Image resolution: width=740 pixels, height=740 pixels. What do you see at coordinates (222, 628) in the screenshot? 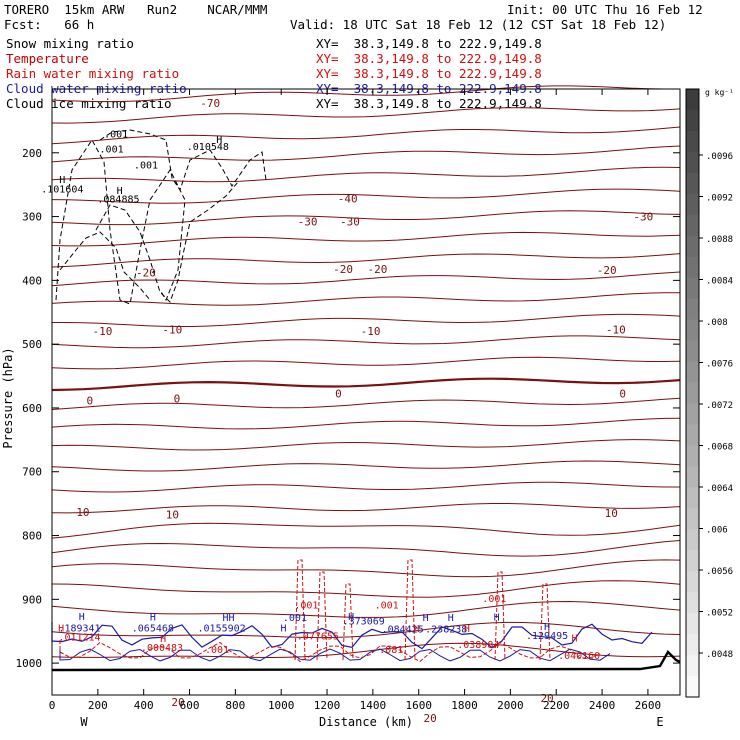
I see `moisture-label: .0155902` at bounding box center [222, 628].